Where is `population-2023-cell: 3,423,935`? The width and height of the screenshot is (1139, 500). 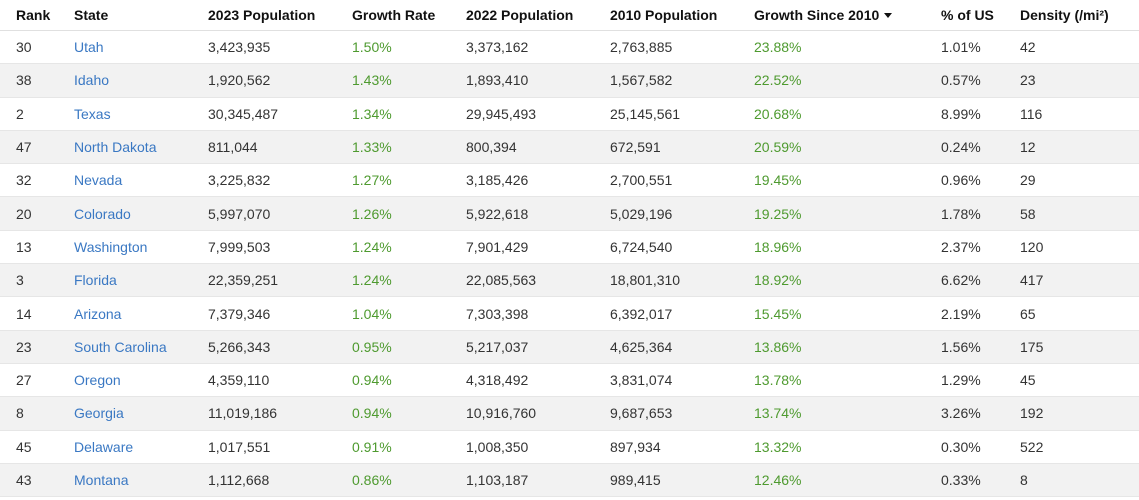
population-2023-cell: 3,423,935 is located at coordinates (280, 47).